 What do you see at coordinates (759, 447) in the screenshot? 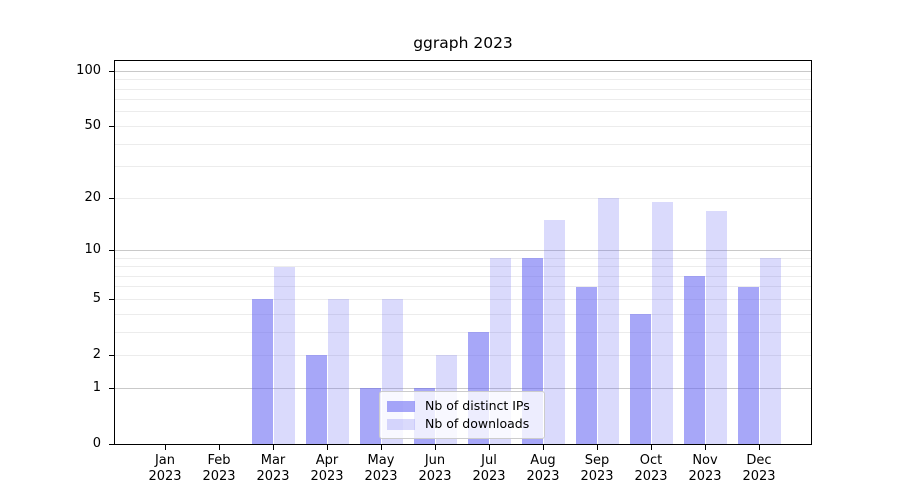
I see `x-tick-dec` at bounding box center [759, 447].